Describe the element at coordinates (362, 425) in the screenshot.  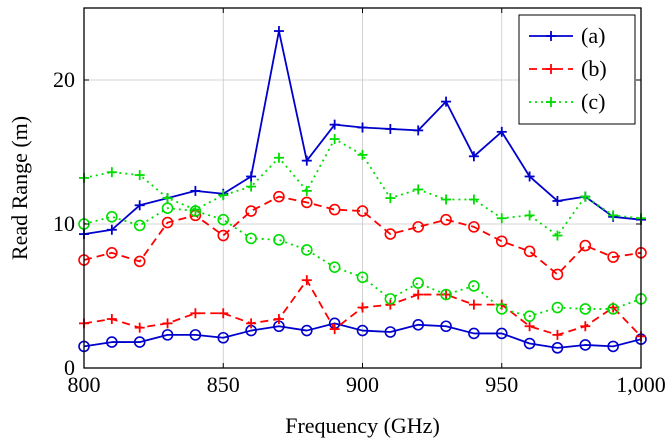
I see `x-axis-title: Frequency (GHz)` at that location.